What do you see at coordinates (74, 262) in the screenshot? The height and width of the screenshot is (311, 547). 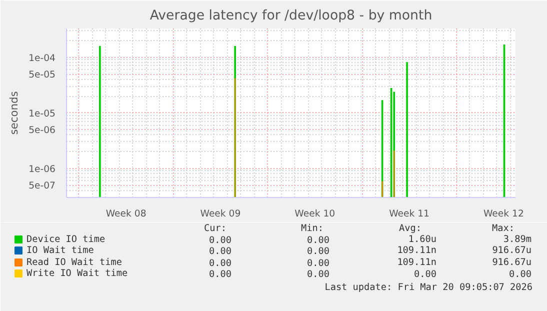 I see `legend-label: Read IO Wait time` at bounding box center [74, 262].